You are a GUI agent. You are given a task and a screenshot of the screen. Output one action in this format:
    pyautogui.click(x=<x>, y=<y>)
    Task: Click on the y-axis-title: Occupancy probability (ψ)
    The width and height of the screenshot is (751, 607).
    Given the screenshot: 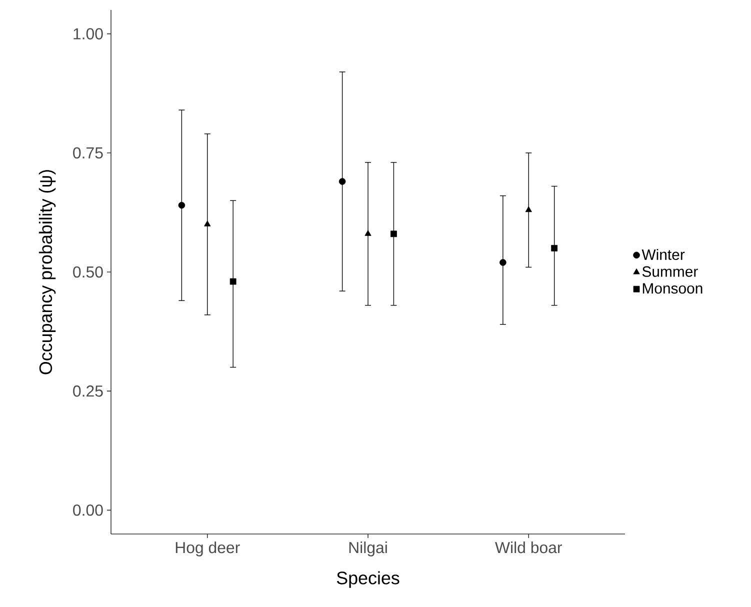 What is the action you would take?
    pyautogui.click(x=47, y=272)
    